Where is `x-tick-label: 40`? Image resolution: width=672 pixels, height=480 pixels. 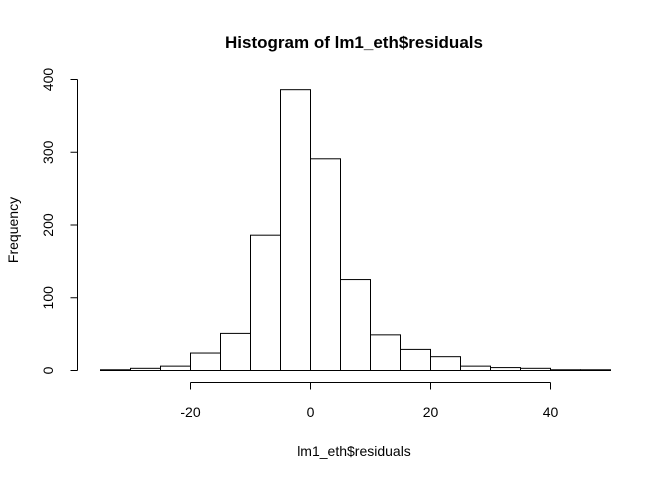 x-tick-label: 40 is located at coordinates (551, 412).